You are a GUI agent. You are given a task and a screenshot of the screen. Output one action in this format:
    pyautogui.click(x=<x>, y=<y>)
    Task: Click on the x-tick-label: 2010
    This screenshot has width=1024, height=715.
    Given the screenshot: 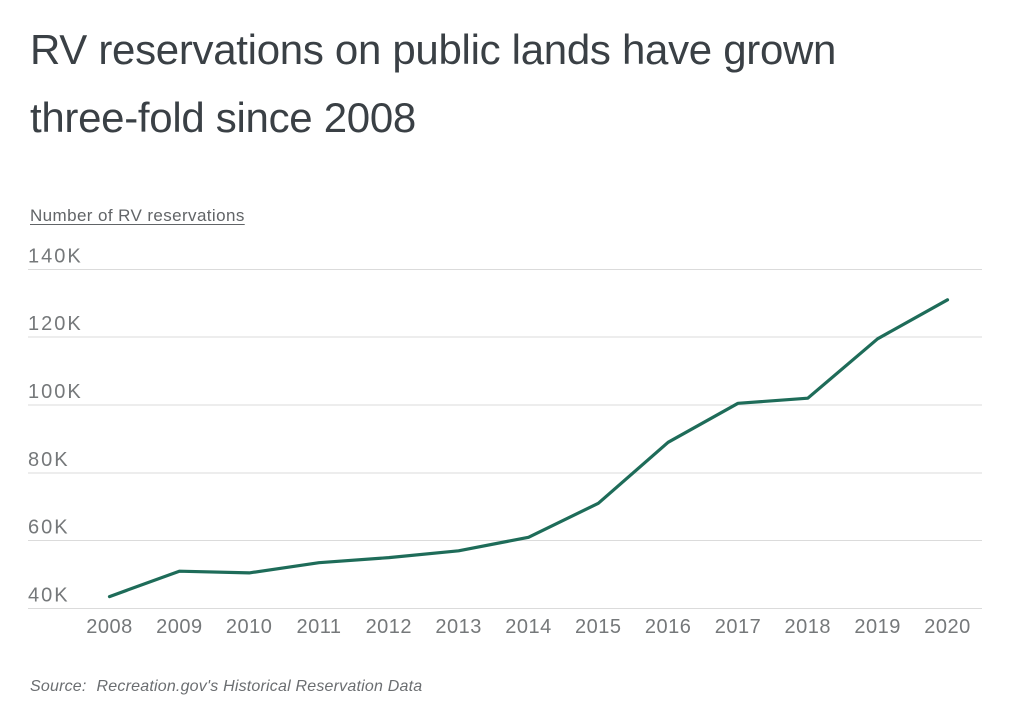 What is the action you would take?
    pyautogui.click(x=249, y=627)
    